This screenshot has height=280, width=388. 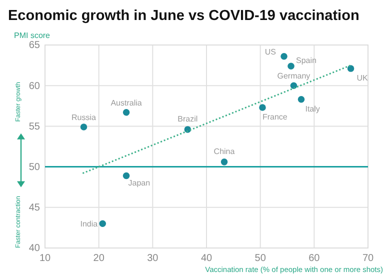 What do you see at coordinates (306, 61) in the screenshot?
I see `annotation: Spain` at bounding box center [306, 61].